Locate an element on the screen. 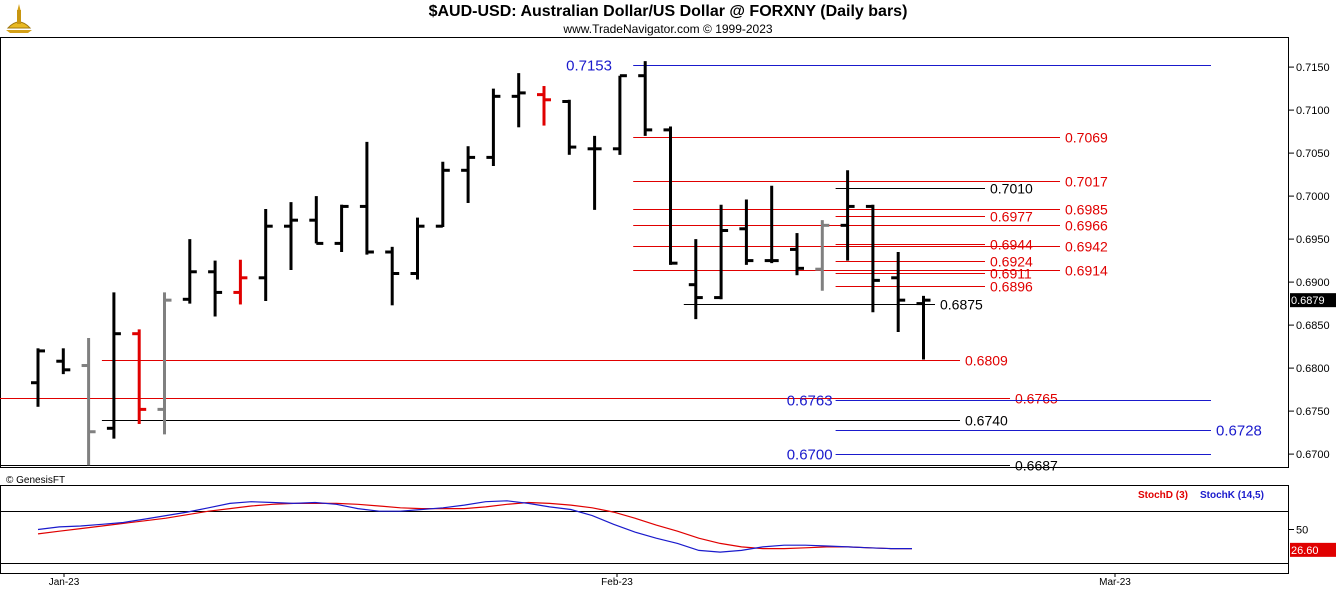 The image size is (1336, 591). stoch-layer: 50 26.60 is located at coordinates (686, 528).